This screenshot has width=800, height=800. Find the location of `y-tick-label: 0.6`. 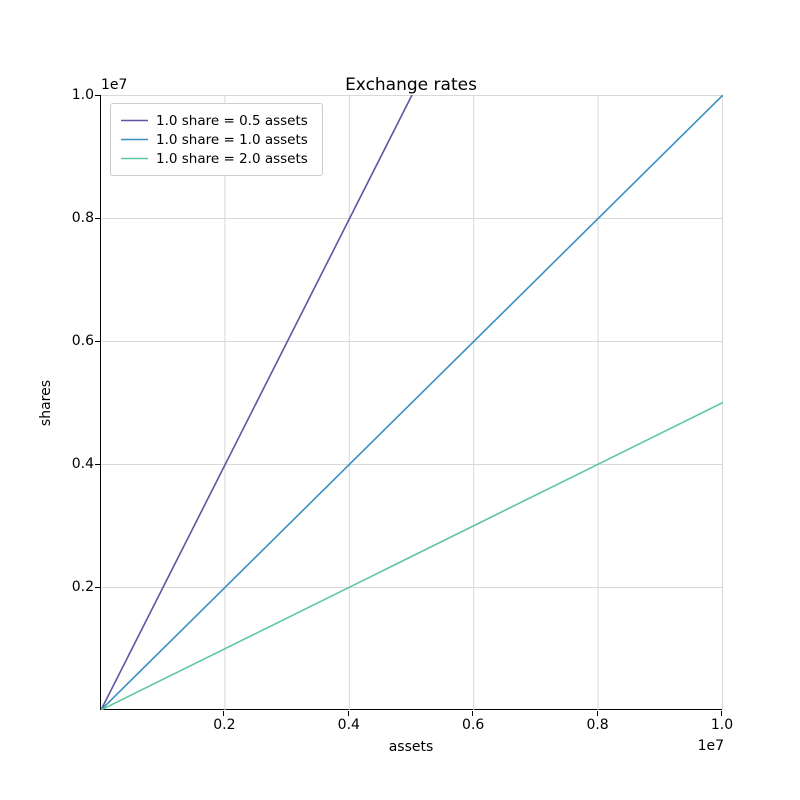

y-tick-label: 0.6 is located at coordinates (82, 341).